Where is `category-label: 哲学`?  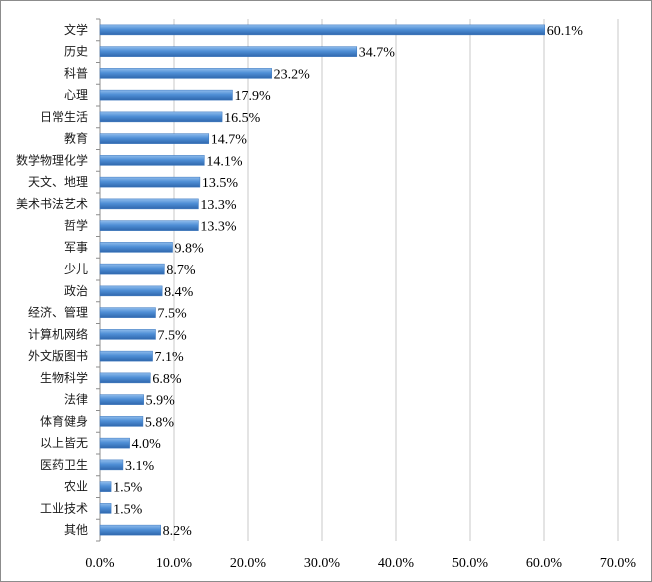
category-label: 哲学 is located at coordinates (76, 225).